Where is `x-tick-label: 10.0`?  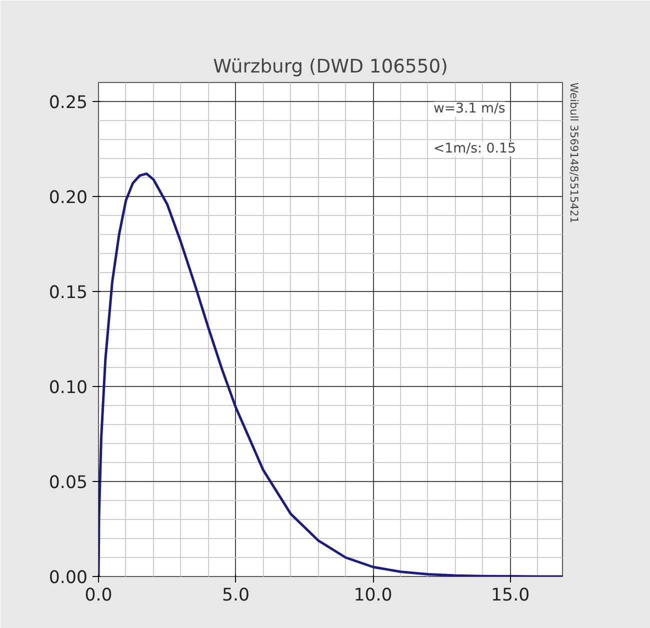
x-tick-label: 10.0 is located at coordinates (373, 596).